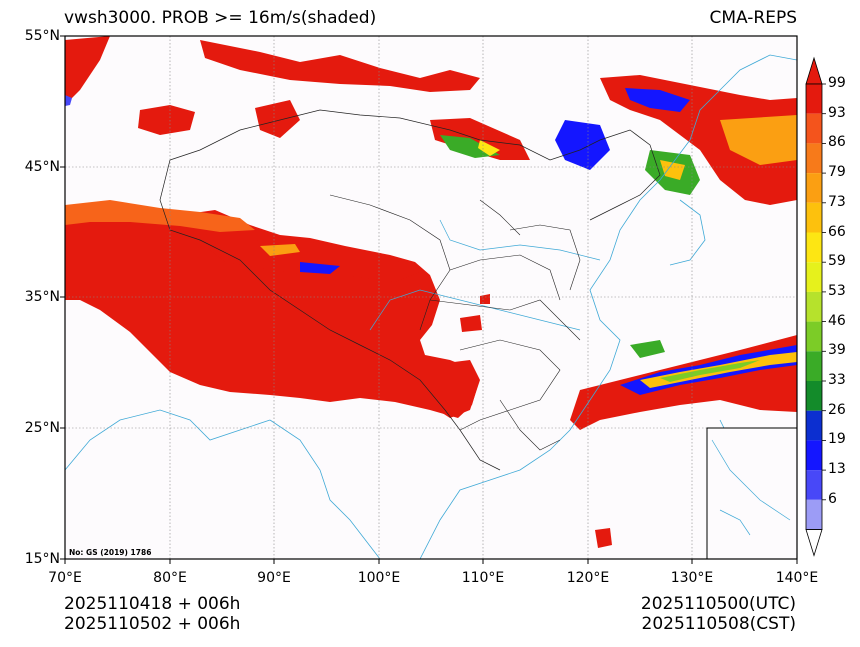  Describe the element at coordinates (753, 18) in the screenshot. I see `model-name: CMA-REPS` at that location.